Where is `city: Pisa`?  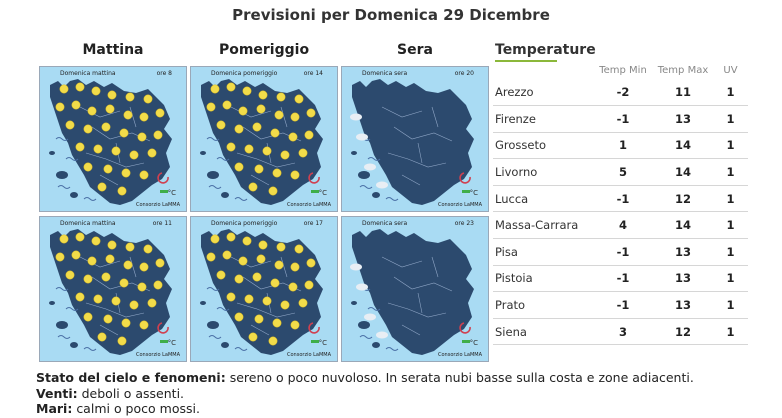
city: Pisa is located at coordinates (543, 252).